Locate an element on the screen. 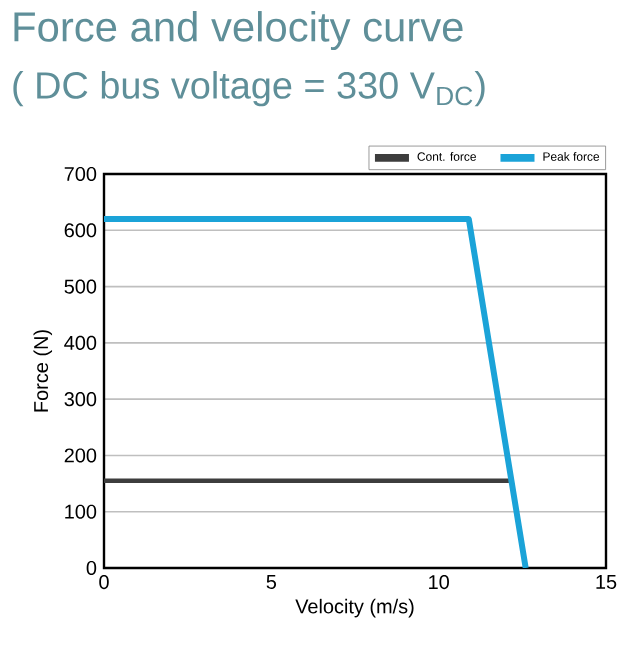 Image resolution: width=642 pixels, height=664 pixels. x-tick-label: 10 is located at coordinates (439, 582).